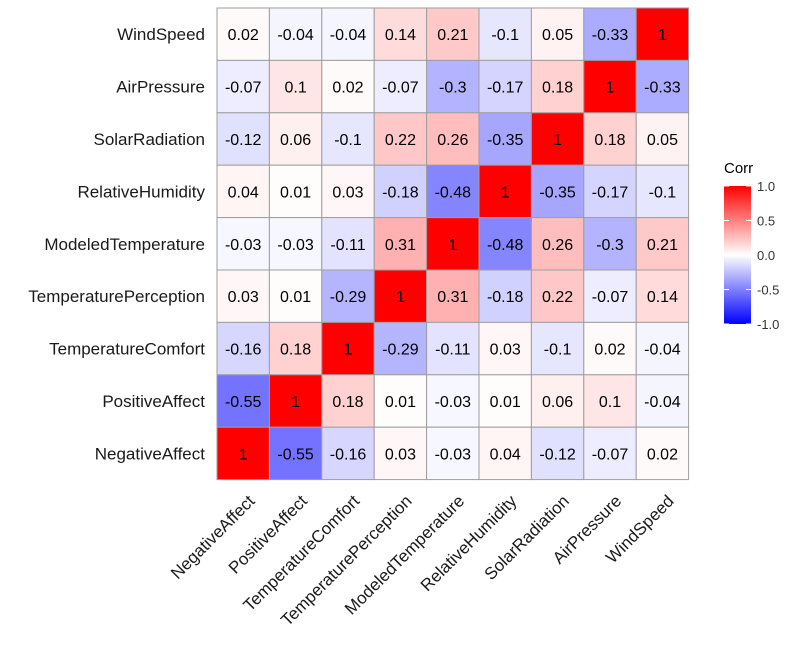  What do you see at coordinates (127, 349) in the screenshot?
I see `y-tick-label: TemperatureComfort` at bounding box center [127, 349].